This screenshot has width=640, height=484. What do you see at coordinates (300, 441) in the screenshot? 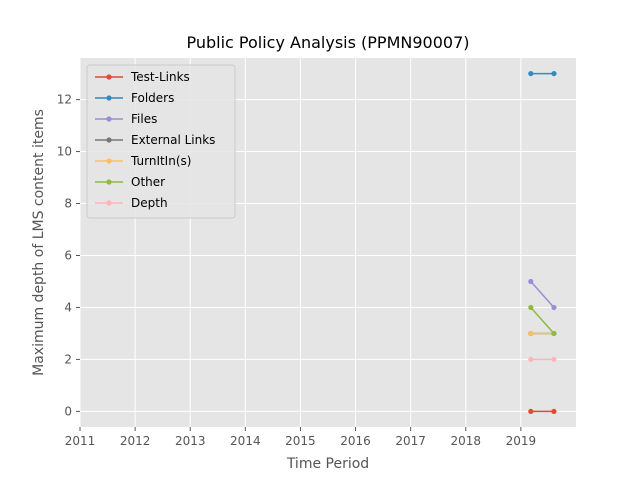
I see `x-tick-label: 2015` at bounding box center [300, 441].